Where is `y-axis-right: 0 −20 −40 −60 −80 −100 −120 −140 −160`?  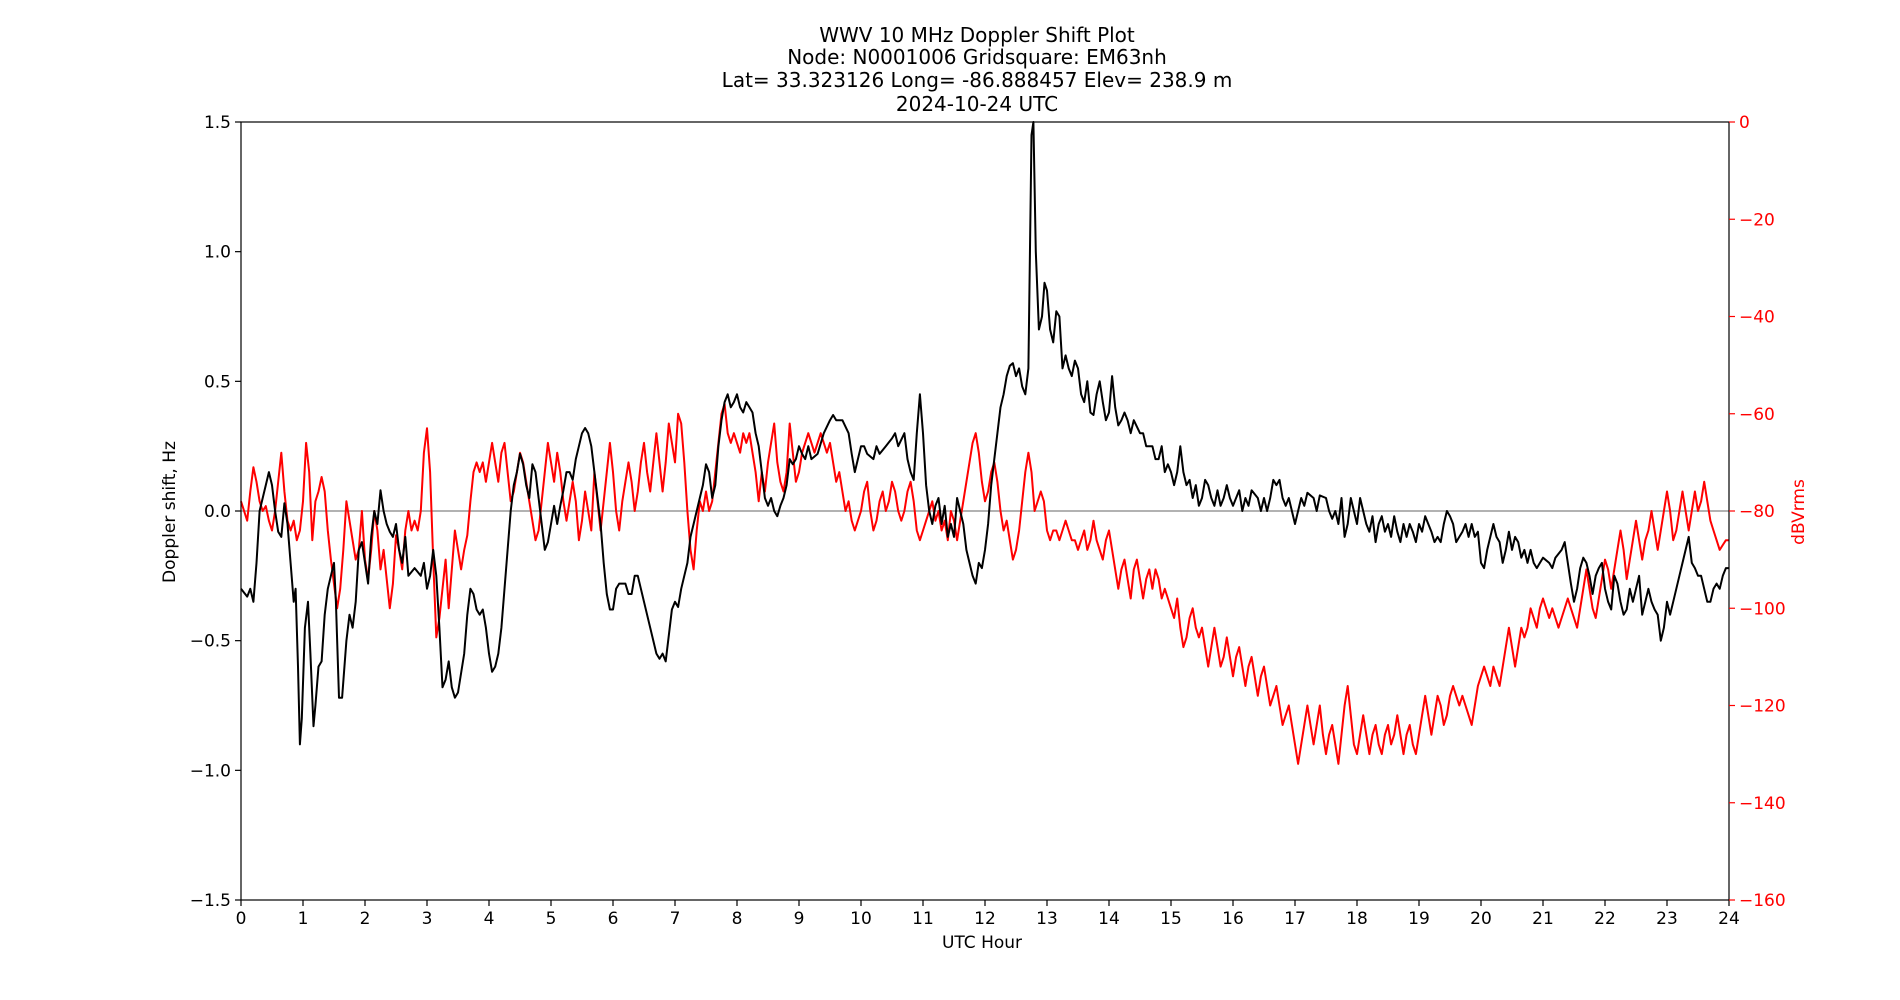
y-axis-right: 0 −20 −40 −60 −80 −100 −120 −140 −160 is located at coordinates (1757, 512).